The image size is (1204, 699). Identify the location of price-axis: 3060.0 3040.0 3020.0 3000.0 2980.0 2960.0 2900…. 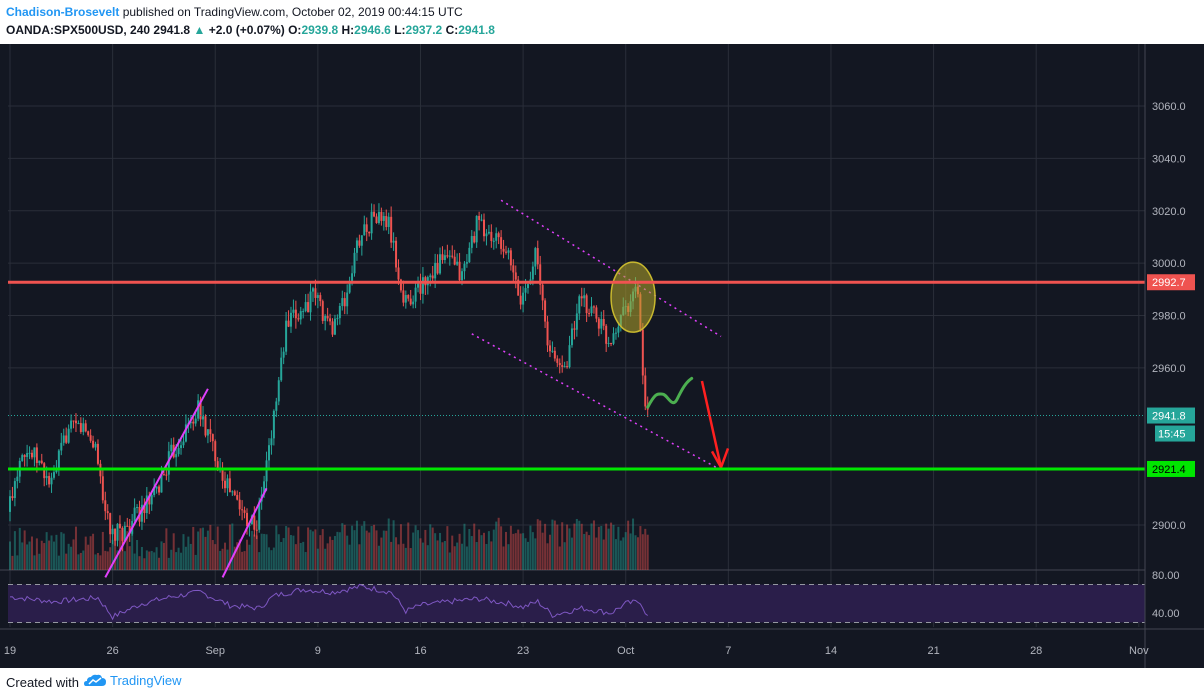
(1174, 356).